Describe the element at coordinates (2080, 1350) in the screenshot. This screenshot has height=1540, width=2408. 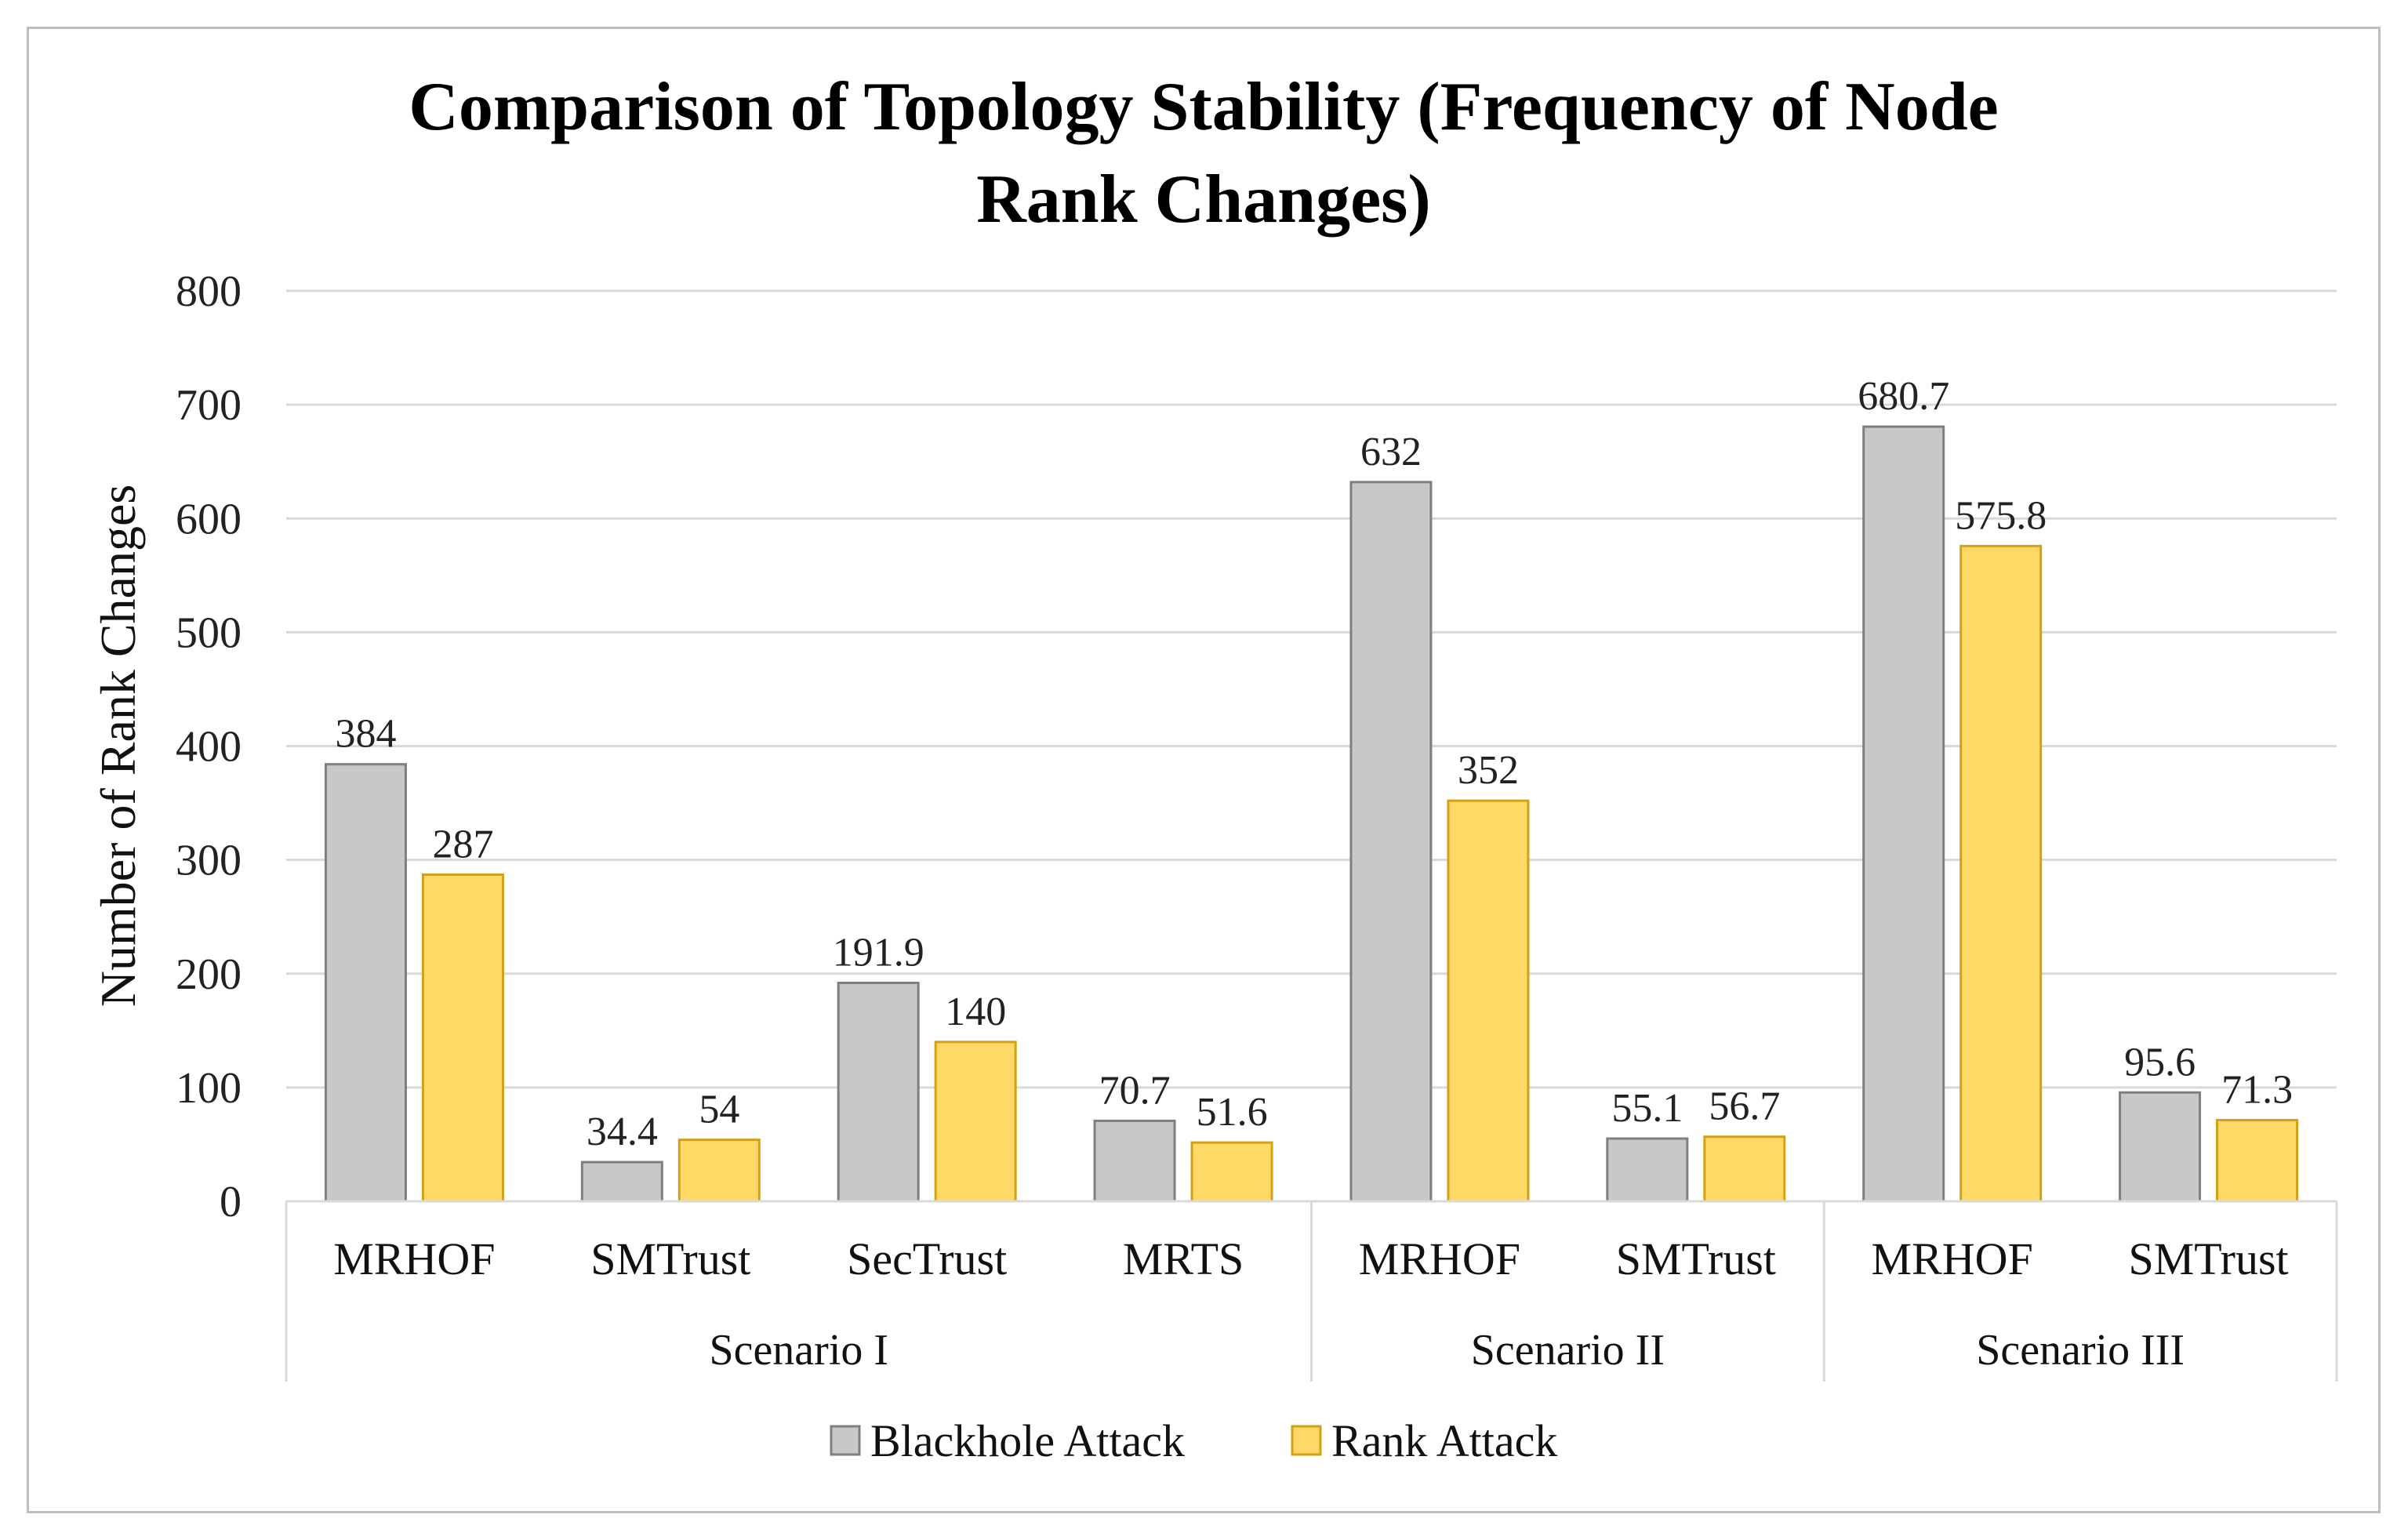
I see `x-group-2: Scenario III` at that location.